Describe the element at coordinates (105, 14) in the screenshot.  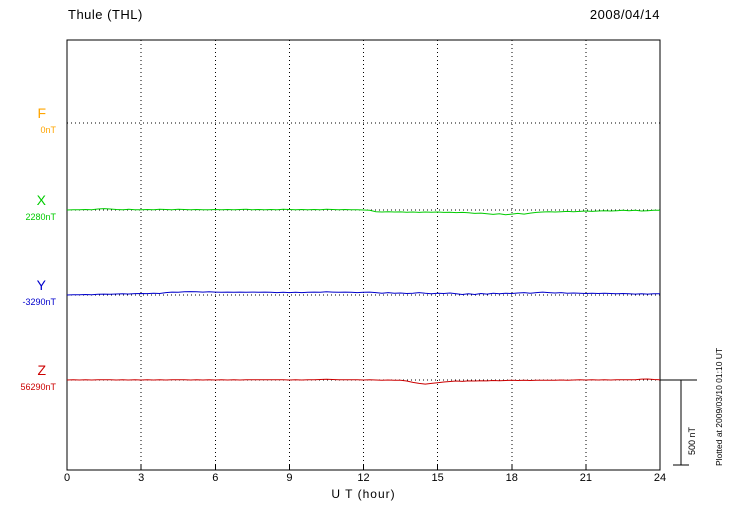
I see `station-title: Thule (THL)` at that location.